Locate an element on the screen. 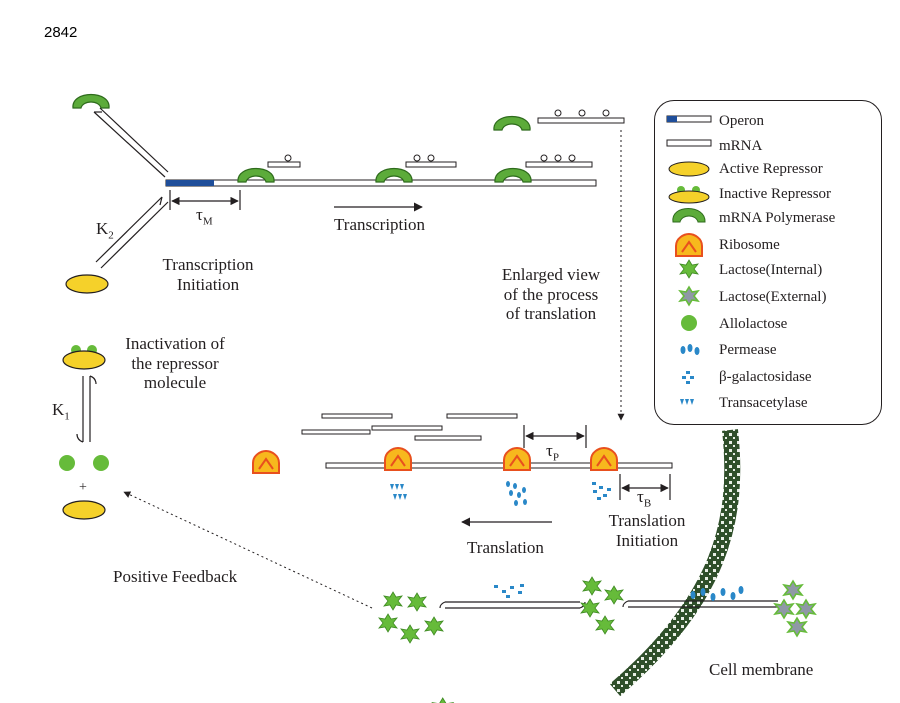 This screenshot has width=900, height=703. beta-galactosidase-icon is located at coordinates (688, 377).